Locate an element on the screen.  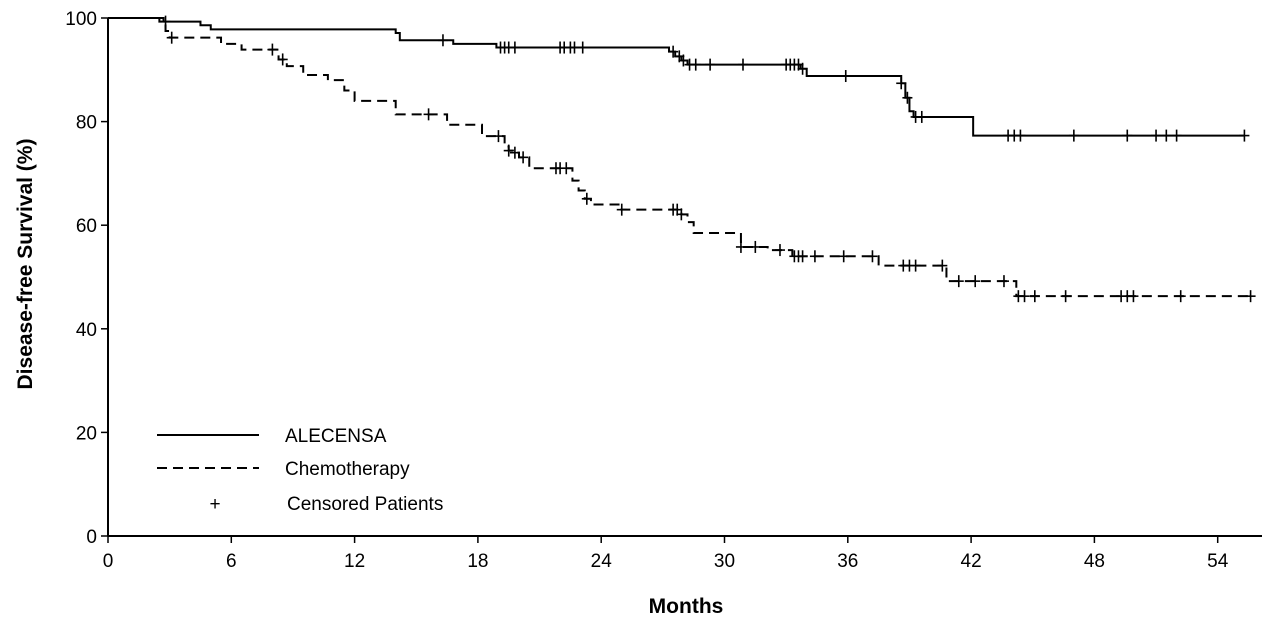
legend-label-alecensa: ALECENSA is located at coordinates (336, 436).